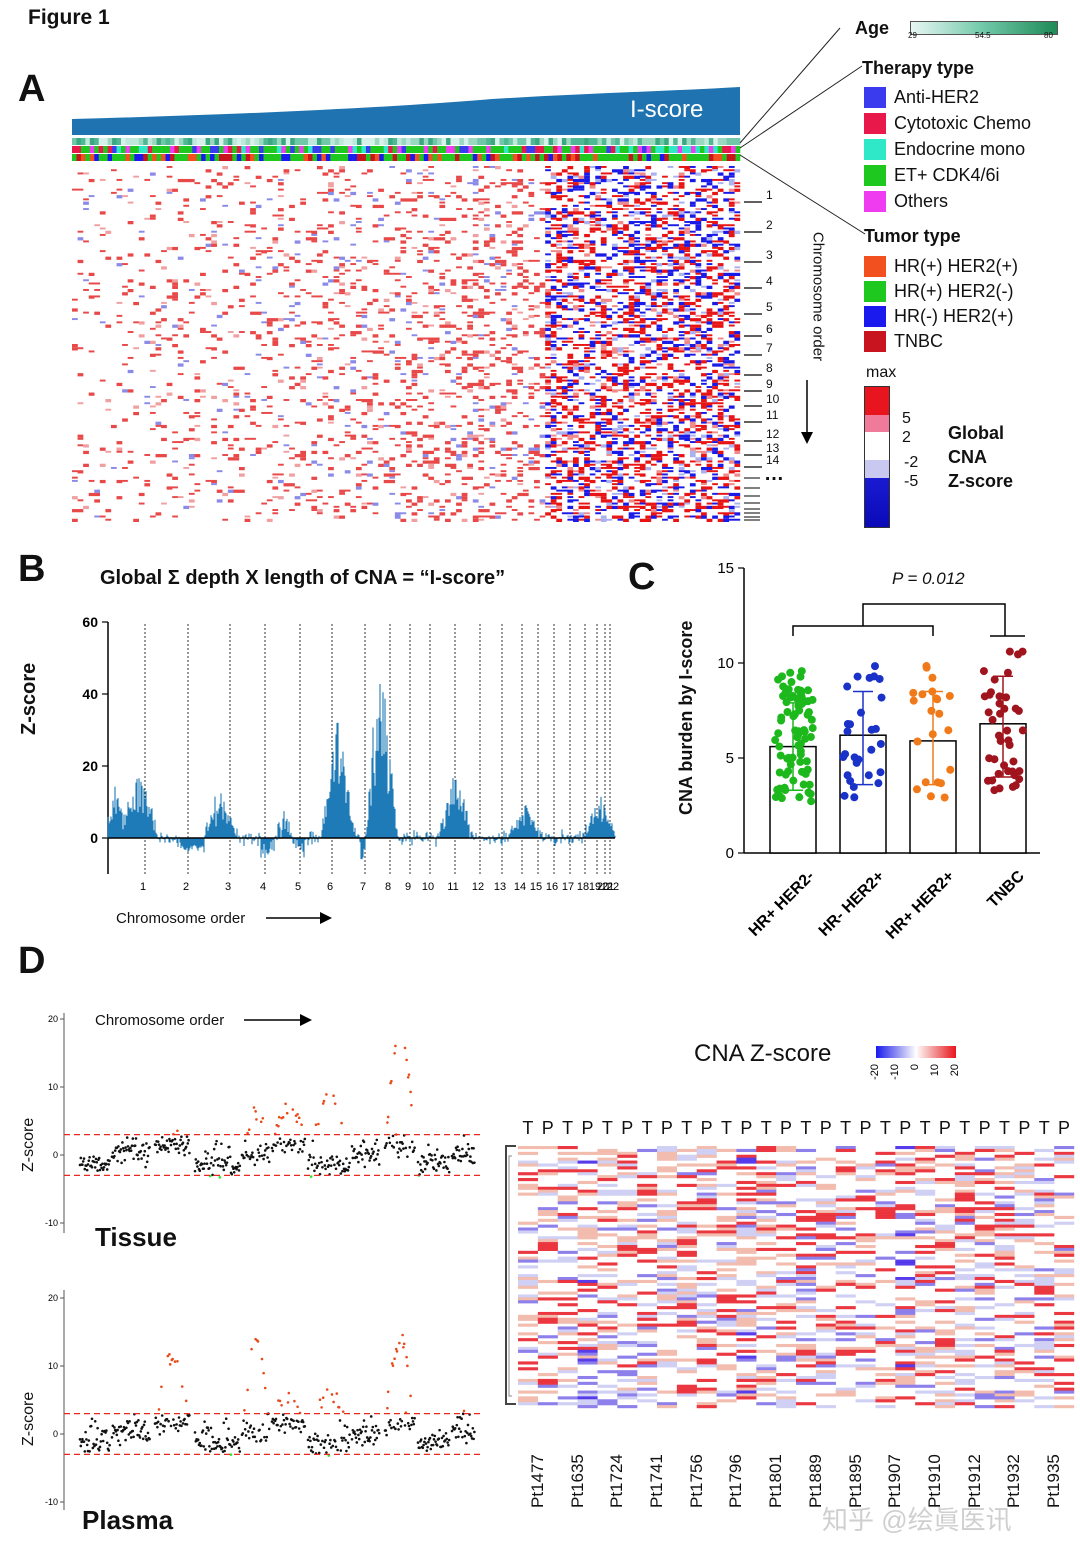 The height and width of the screenshot is (1559, 1080). Describe the element at coordinates (1004, 765) in the screenshot. I see `c-data-point` at that location.